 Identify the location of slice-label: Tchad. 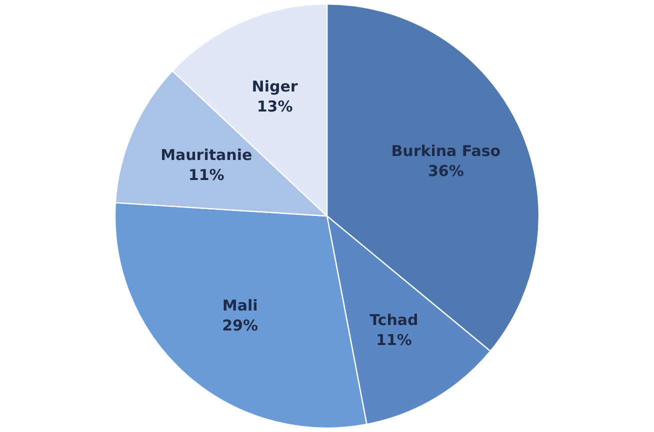
(394, 320).